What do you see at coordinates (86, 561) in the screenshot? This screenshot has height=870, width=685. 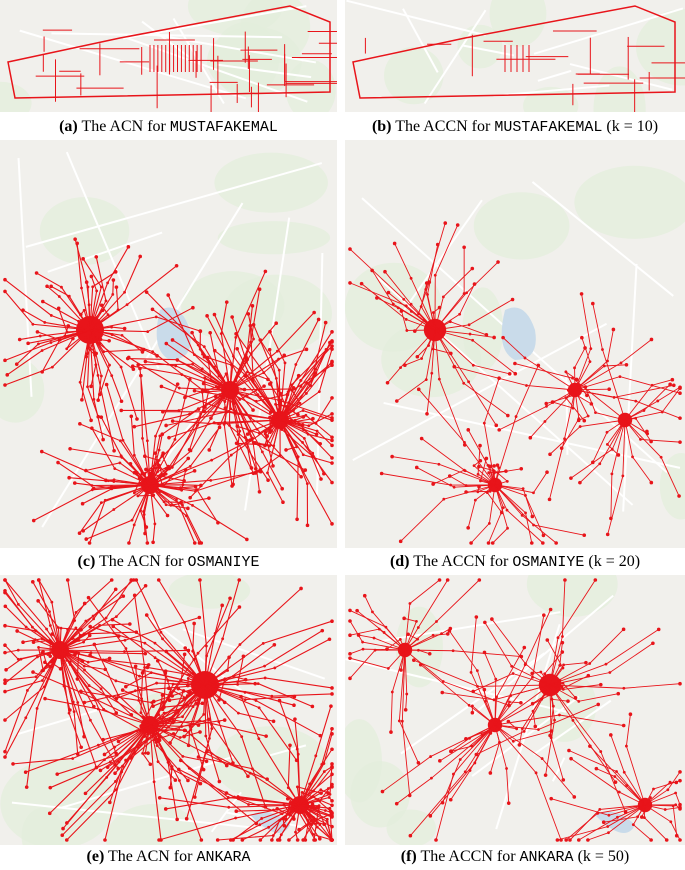 I see `caption-label: (c)` at bounding box center [86, 561].